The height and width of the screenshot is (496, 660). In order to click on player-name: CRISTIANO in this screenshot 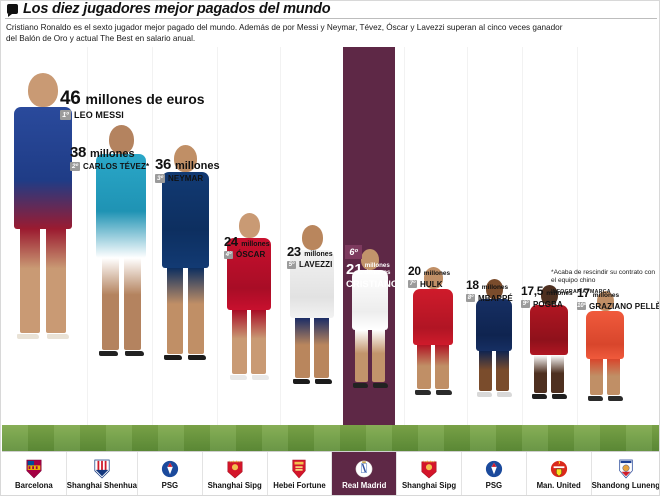, I will do `click(372, 284)`.